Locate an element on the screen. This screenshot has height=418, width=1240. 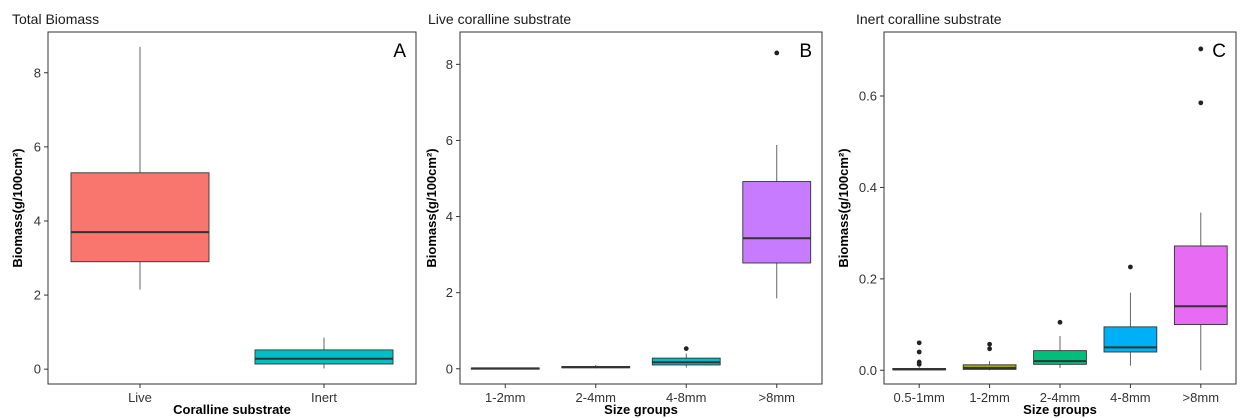
panel-title: Inert coralline substrate is located at coordinates (929, 19).